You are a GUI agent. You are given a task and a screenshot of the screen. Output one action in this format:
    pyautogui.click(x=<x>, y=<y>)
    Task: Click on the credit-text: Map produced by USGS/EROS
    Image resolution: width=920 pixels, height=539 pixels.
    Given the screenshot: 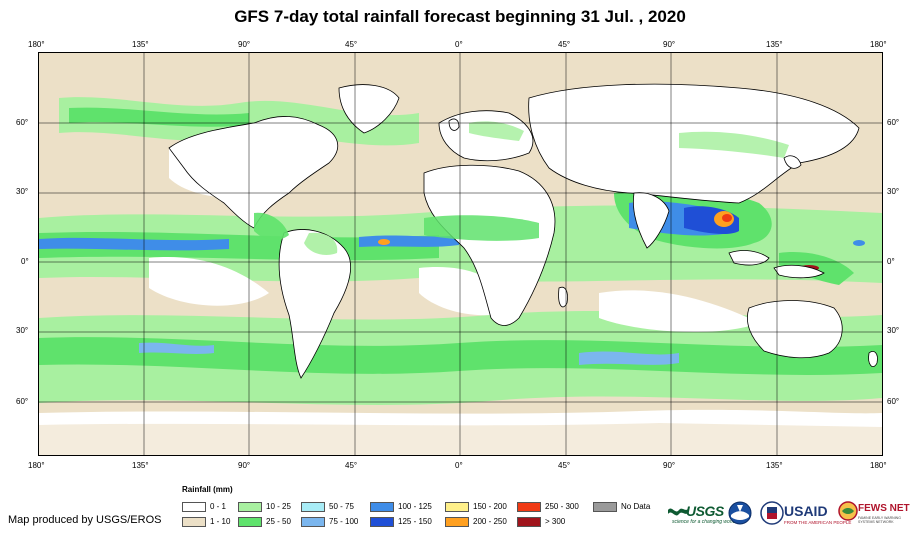 What is the action you would take?
    pyautogui.click(x=85, y=520)
    